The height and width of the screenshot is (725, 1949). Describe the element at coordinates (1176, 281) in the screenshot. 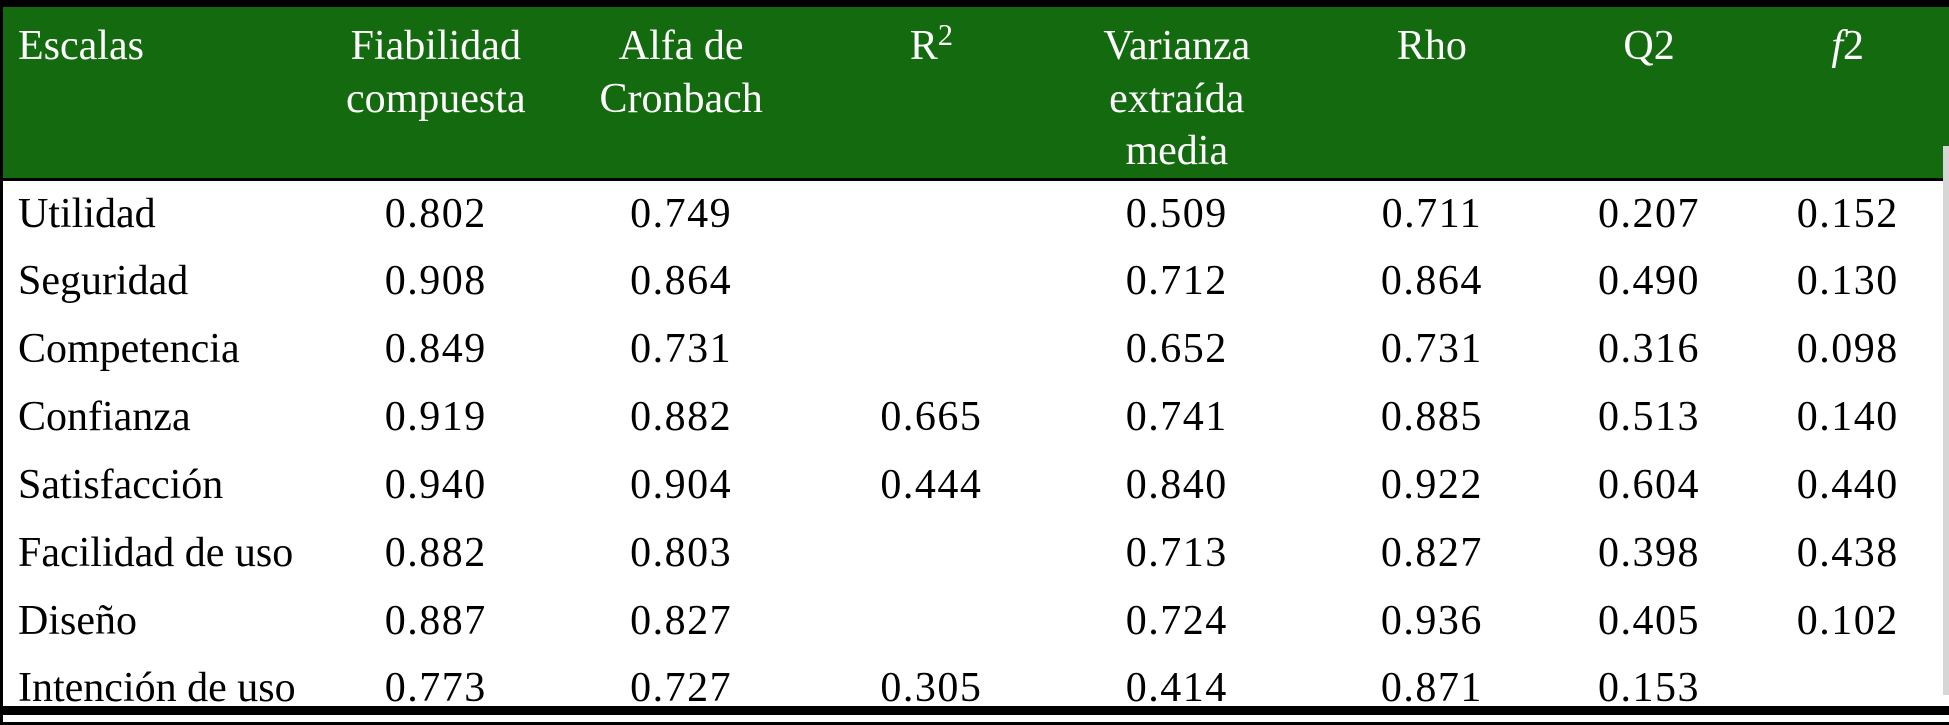

I see `value-cell: 0.712` at that location.